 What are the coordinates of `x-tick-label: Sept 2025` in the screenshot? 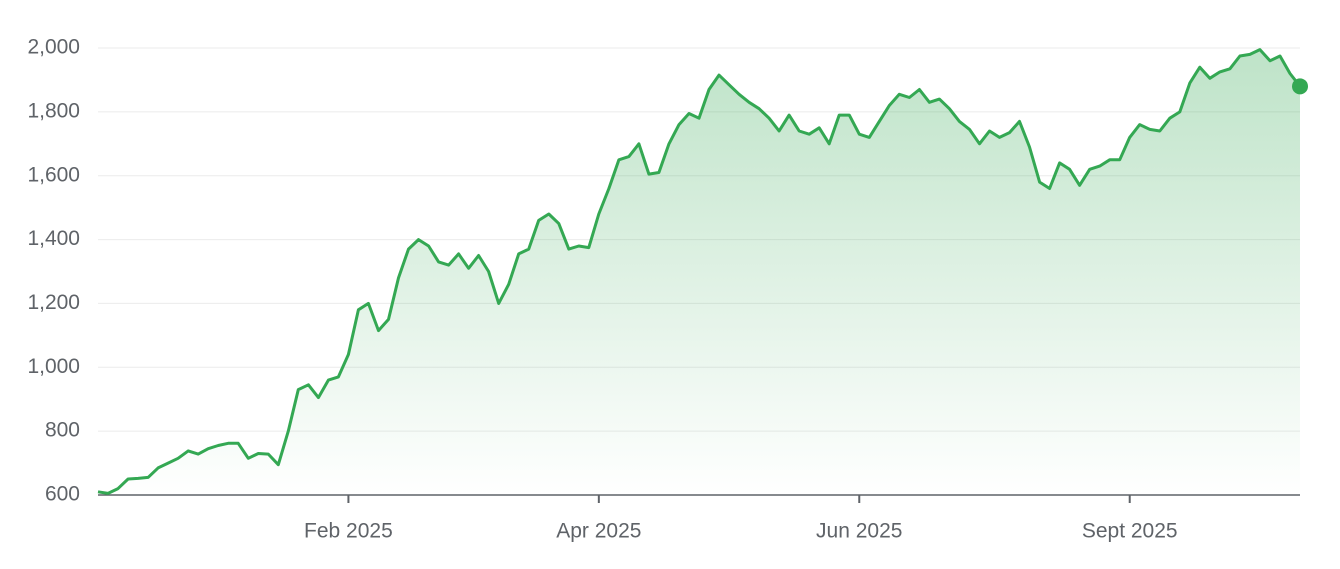 It's located at (1130, 531).